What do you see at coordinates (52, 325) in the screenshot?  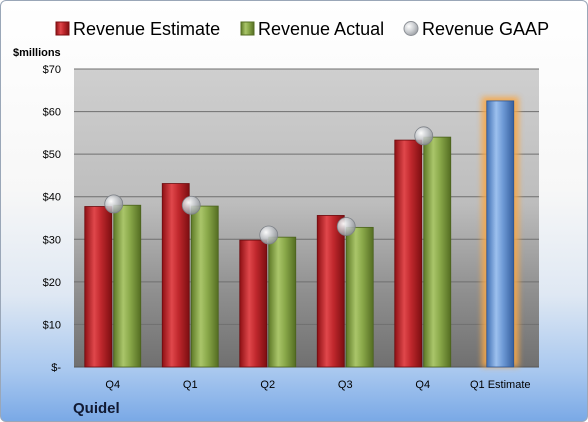 I see `y-tick-label: $10` at bounding box center [52, 325].